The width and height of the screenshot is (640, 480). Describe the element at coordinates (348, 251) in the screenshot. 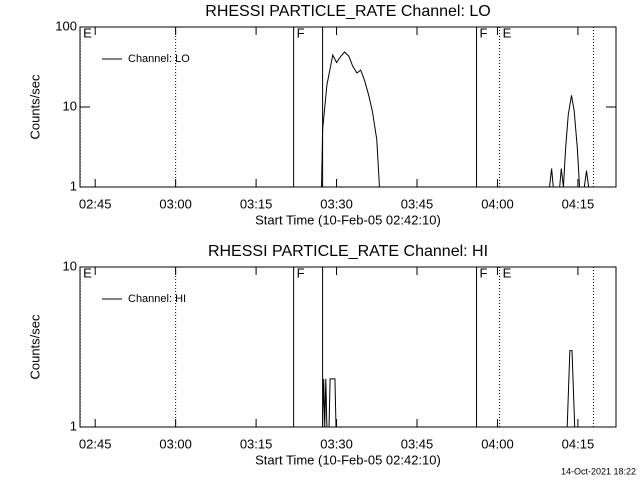

I see `chart-title: RHESSI PARTICLE_RATE Channel: HI` at that location.